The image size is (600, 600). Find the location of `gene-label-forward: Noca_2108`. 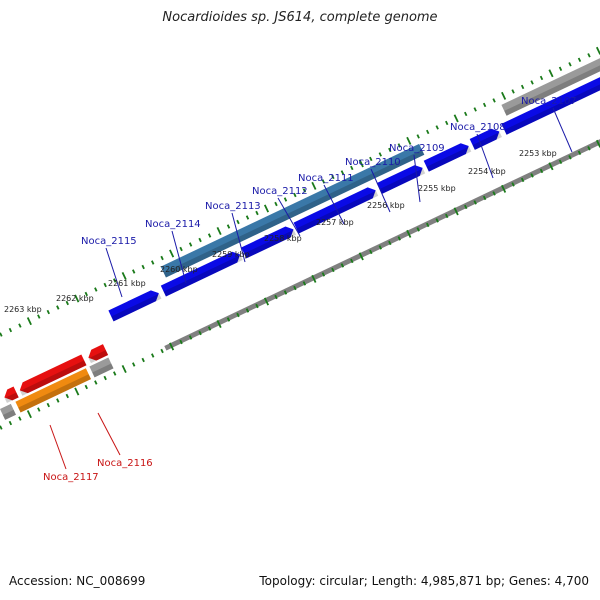

gene-label-forward: Noca_2108 is located at coordinates (478, 127).